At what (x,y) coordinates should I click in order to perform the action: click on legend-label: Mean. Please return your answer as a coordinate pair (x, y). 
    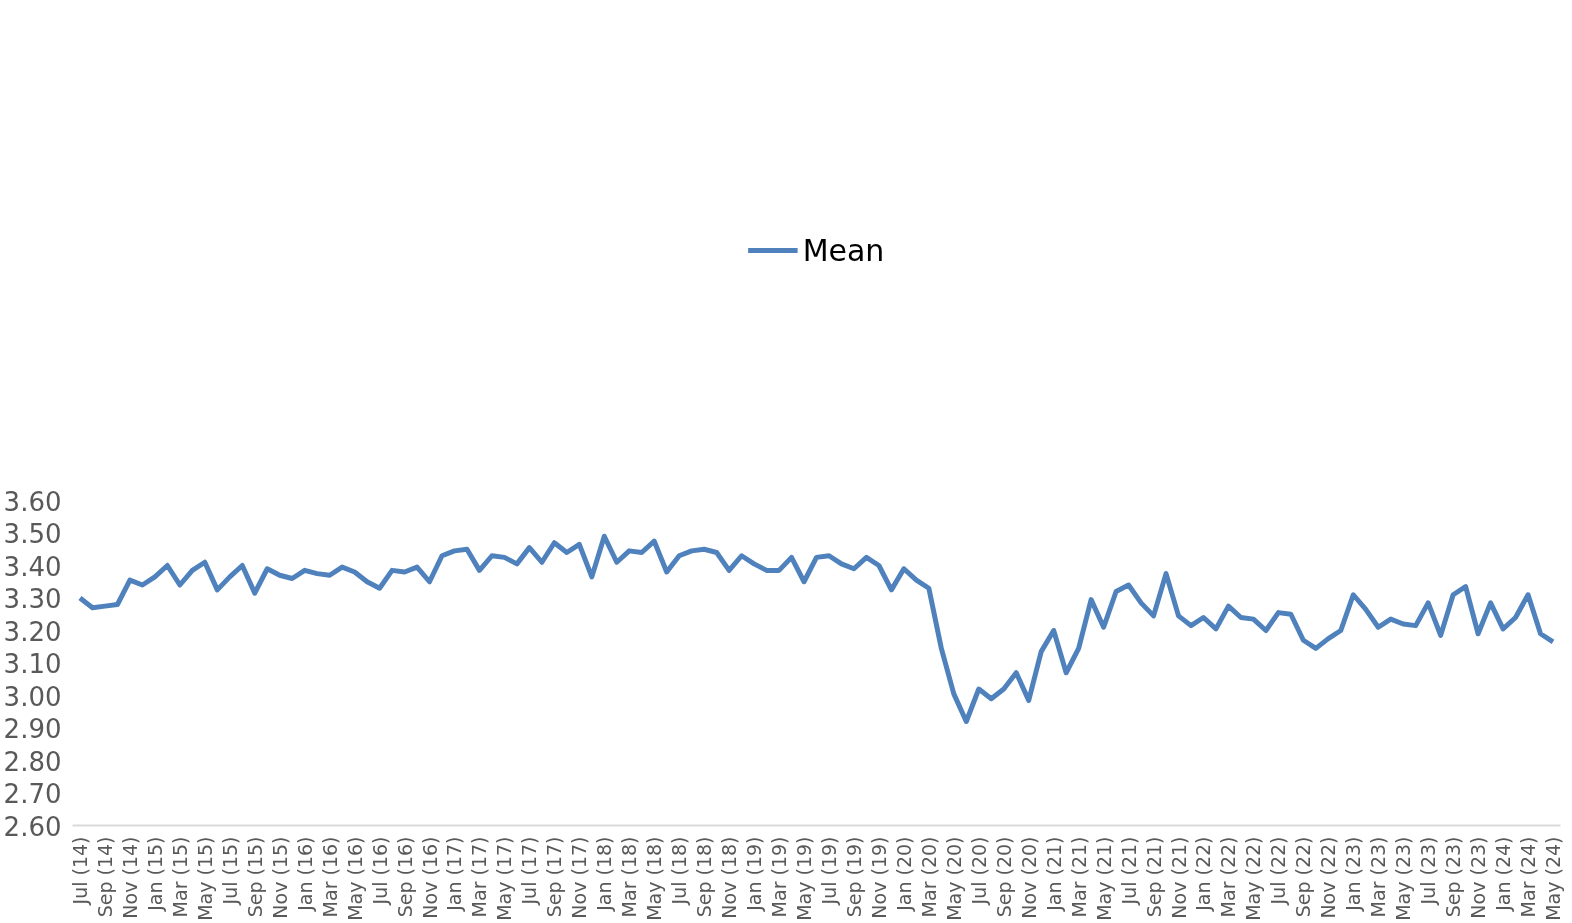
    Looking at the image, I should click on (843, 250).